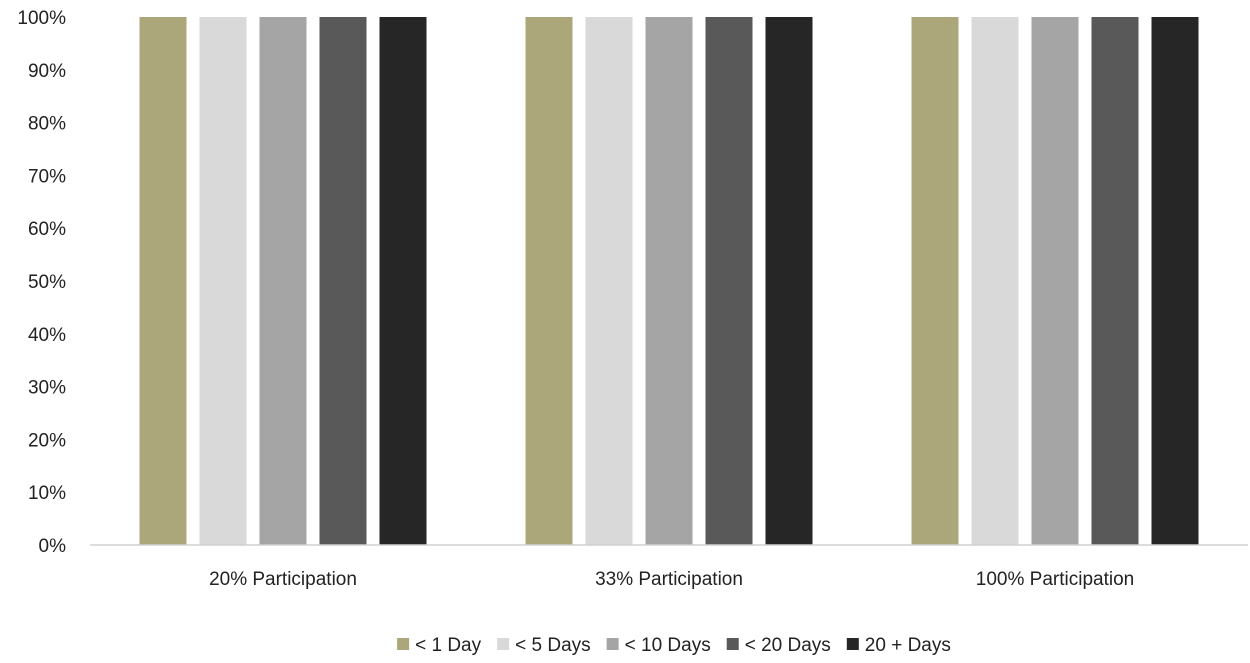 Image resolution: width=1250 pixels, height=663 pixels. What do you see at coordinates (908, 645) in the screenshot?
I see `legend-label: 20 + Days` at bounding box center [908, 645].